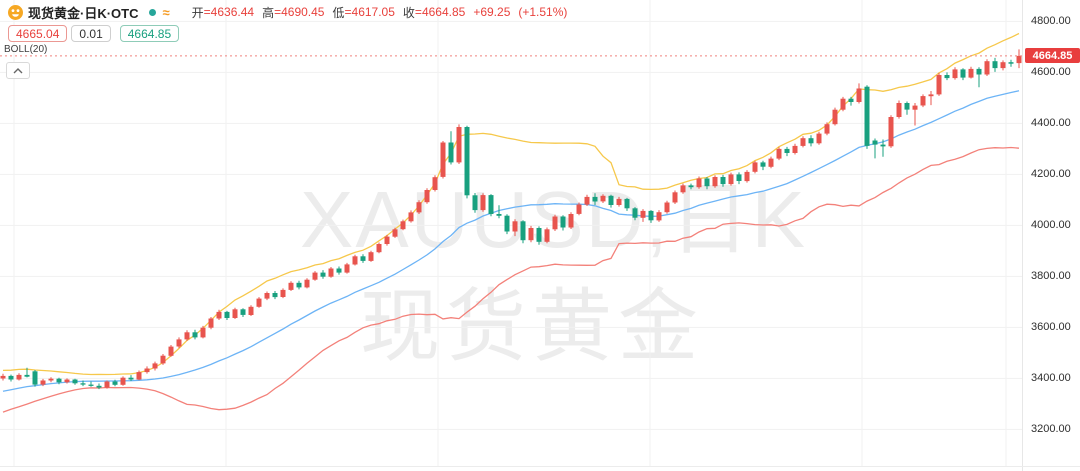  Describe the element at coordinates (1051, 276) in the screenshot. I see `y-axis-tick: 3800.00` at that location.